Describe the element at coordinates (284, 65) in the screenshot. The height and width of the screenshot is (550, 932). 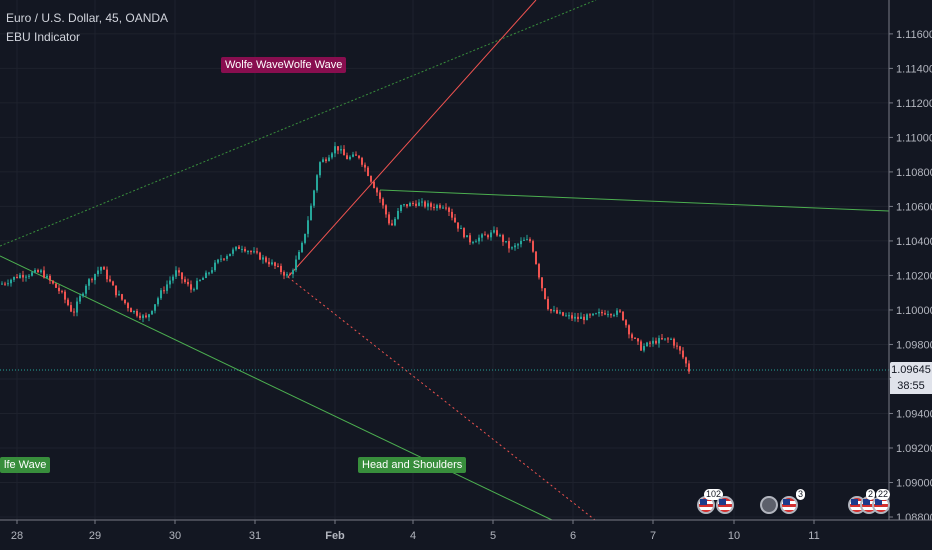
I see `wolfe-wave-label-top: Wolfe WaveWolfe Wave` at that location.